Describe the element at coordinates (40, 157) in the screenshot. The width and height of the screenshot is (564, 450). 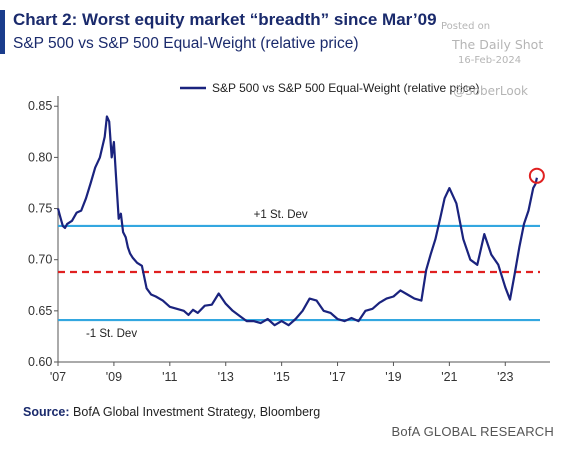
I see `y-tick-label: 0.80` at that location.